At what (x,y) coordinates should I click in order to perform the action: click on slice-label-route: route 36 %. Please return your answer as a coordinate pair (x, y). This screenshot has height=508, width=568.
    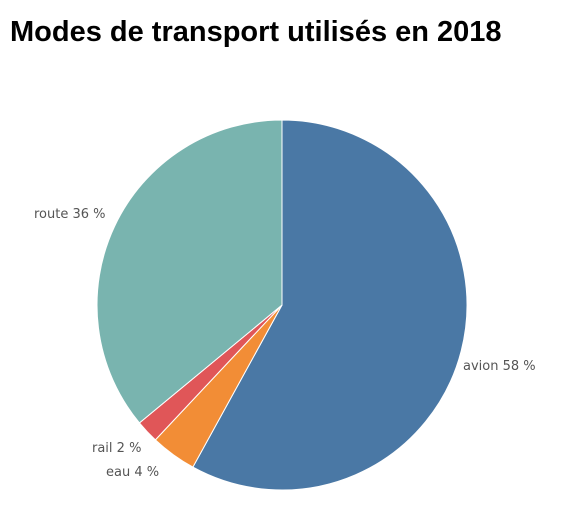
    Looking at the image, I should click on (70, 214).